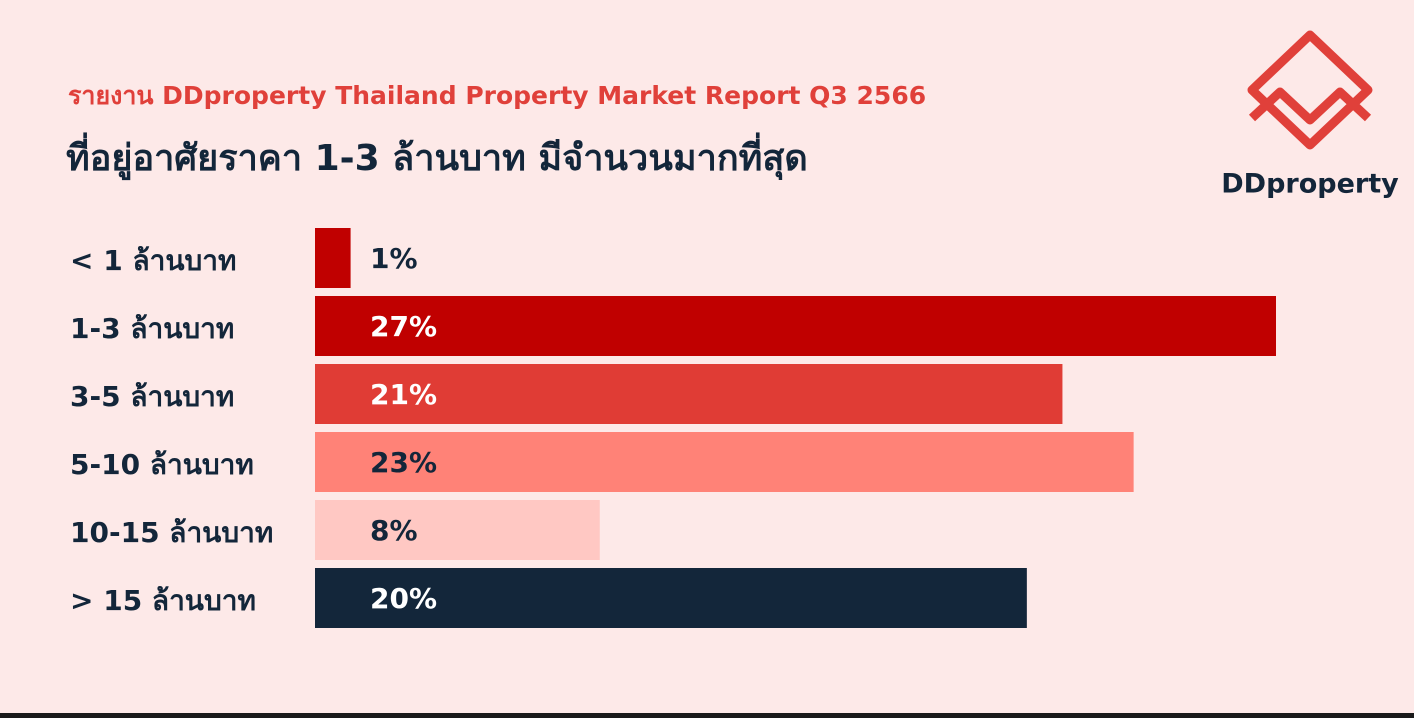 The width and height of the screenshot is (1414, 718). What do you see at coordinates (162, 464) in the screenshot?
I see `category-label: 5-10 ล้านบาท` at bounding box center [162, 464].